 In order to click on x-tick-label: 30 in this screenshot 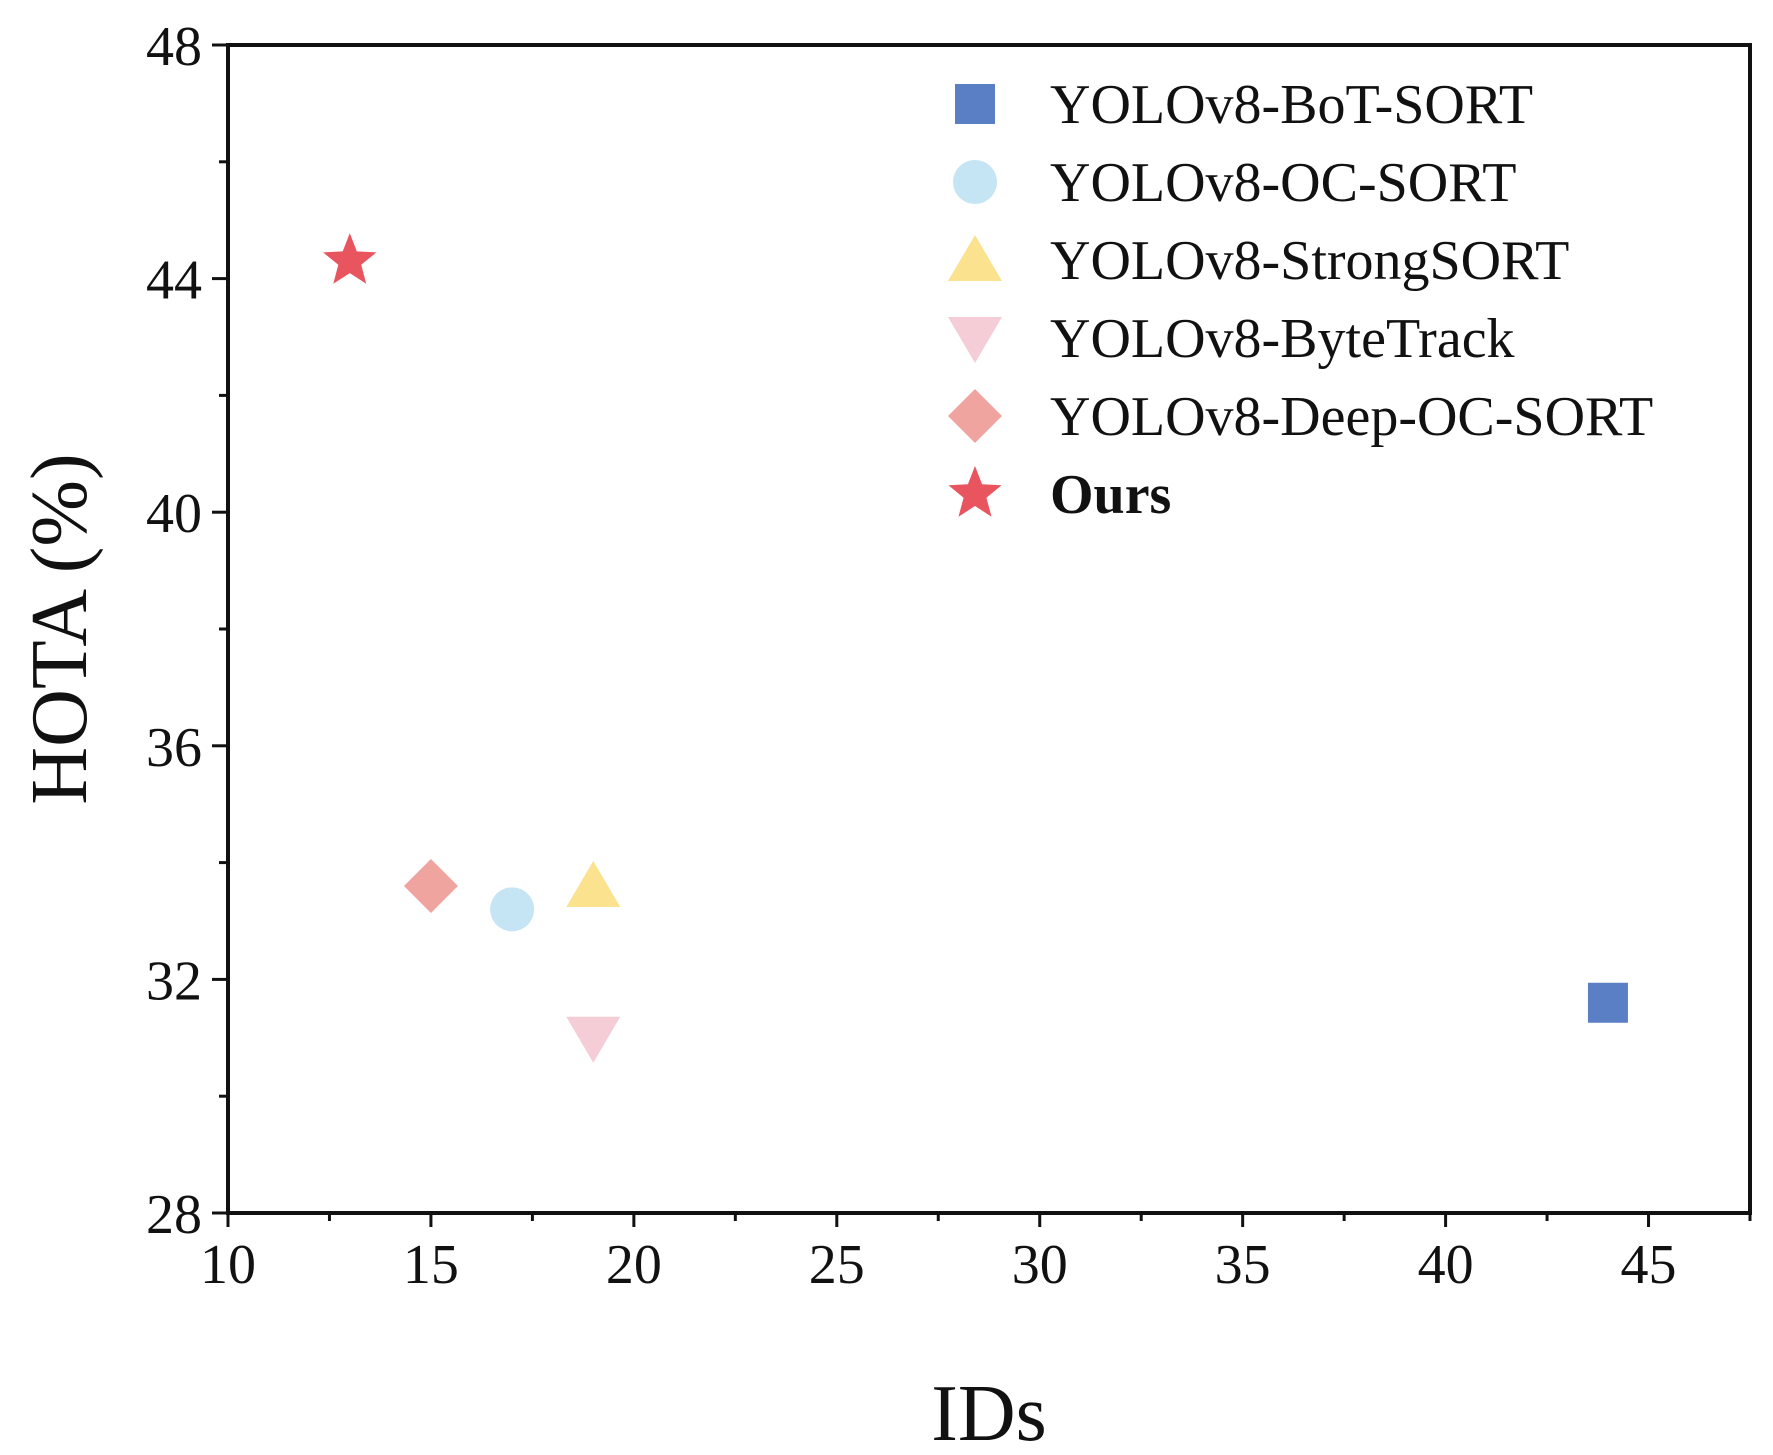, I will do `click(1040, 1265)`.